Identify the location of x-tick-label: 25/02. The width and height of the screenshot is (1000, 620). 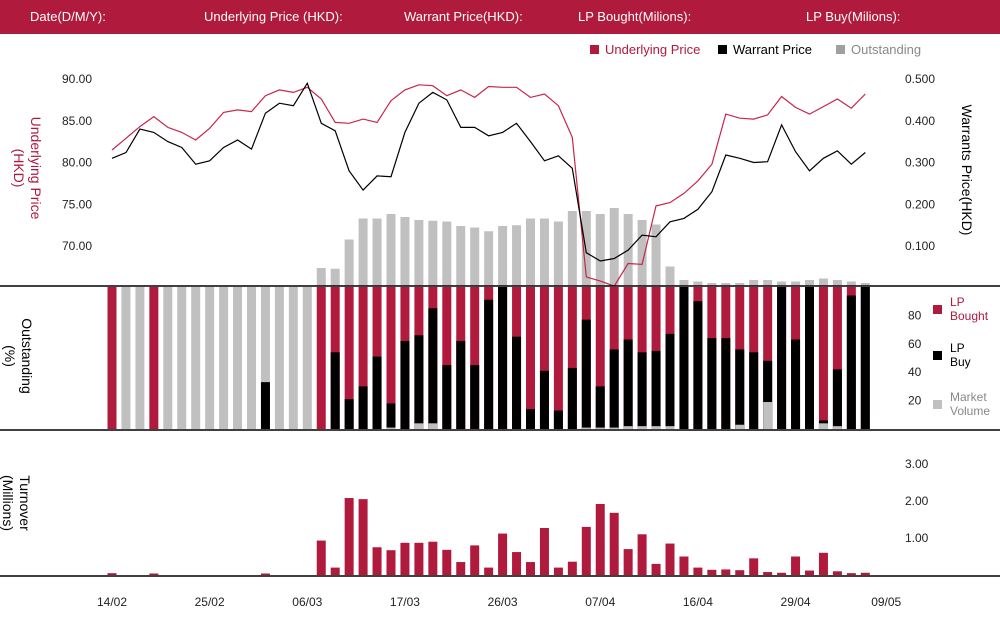
(210, 602).